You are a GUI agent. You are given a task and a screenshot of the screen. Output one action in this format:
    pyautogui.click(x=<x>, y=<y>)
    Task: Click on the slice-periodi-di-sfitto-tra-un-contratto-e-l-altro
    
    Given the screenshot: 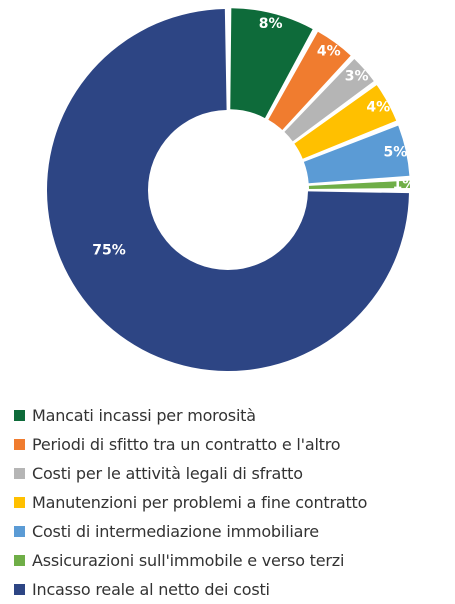 What is the action you would take?
    pyautogui.click(x=309, y=80)
    